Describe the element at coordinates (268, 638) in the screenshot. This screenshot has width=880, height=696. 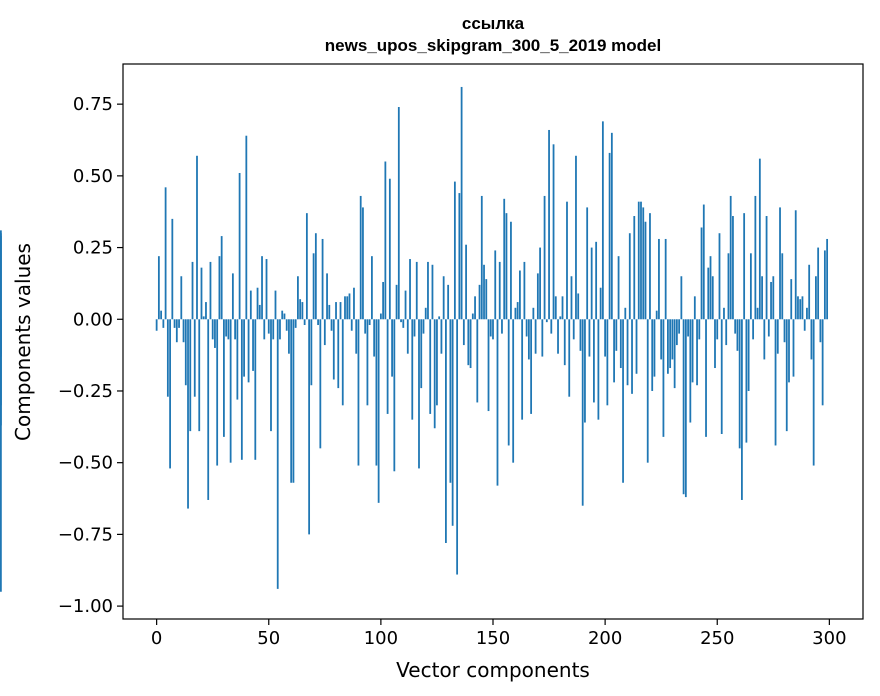
I see `x-tick-label: 50` at that location.